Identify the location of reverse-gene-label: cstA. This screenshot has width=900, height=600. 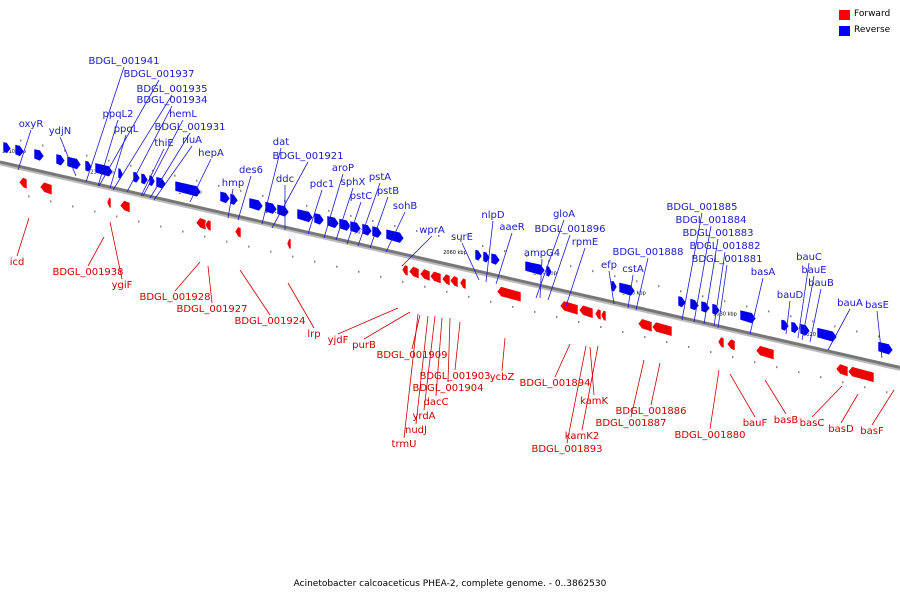
(633, 269).